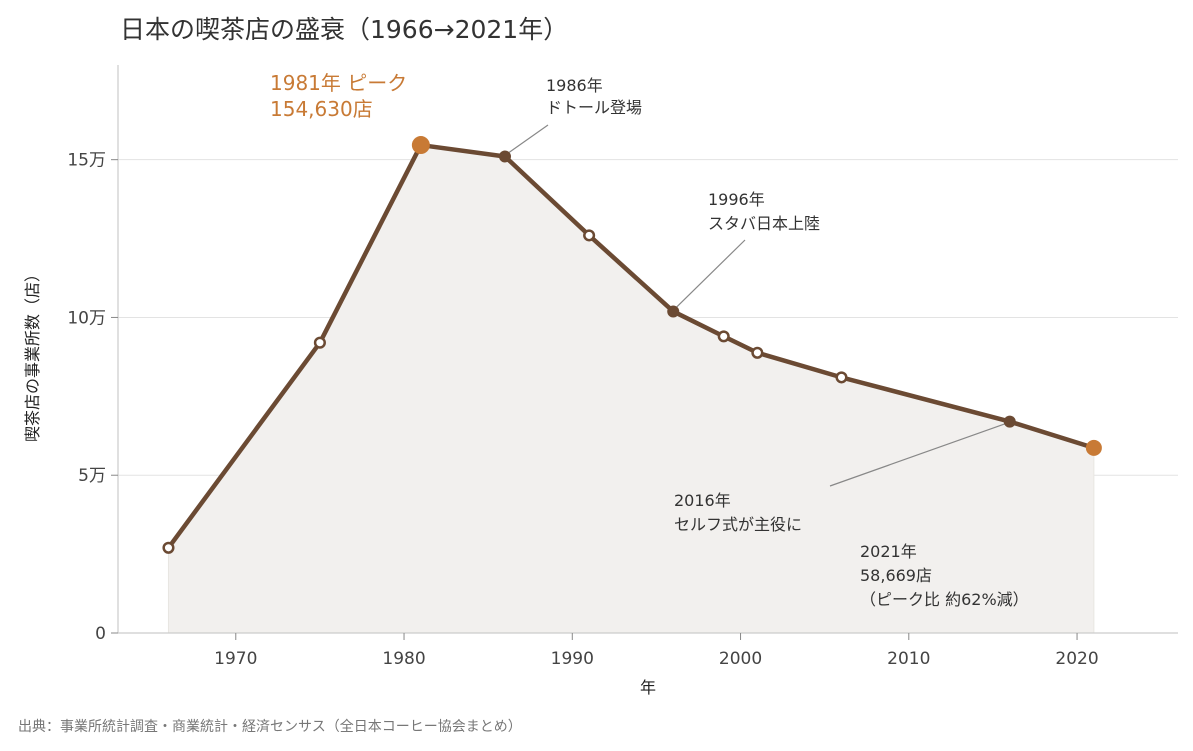  Describe the element at coordinates (738, 524) in the screenshot. I see `annotation-self-service: セルフ式が主役に` at that location.